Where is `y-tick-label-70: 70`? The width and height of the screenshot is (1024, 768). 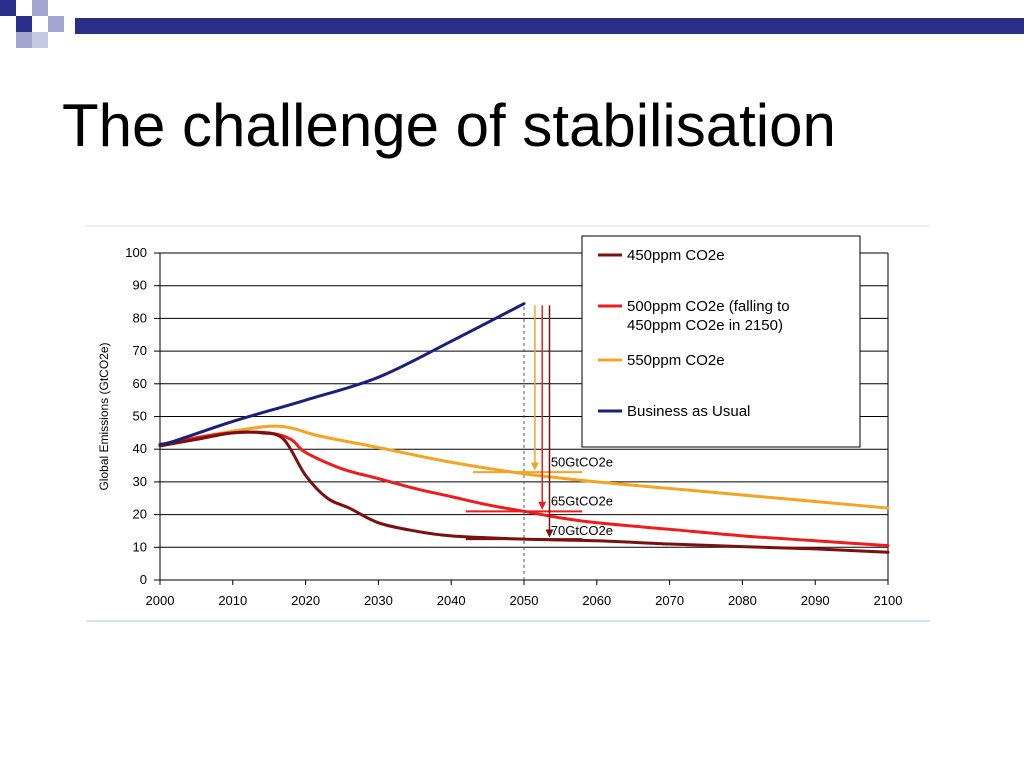 y-tick-label-70: 70 is located at coordinates (140, 350).